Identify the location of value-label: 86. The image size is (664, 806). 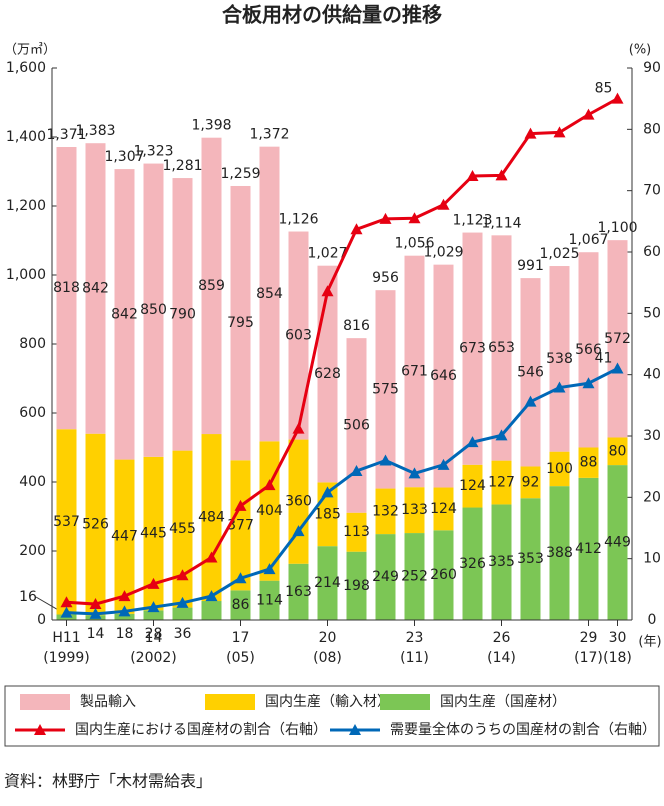
(241, 605).